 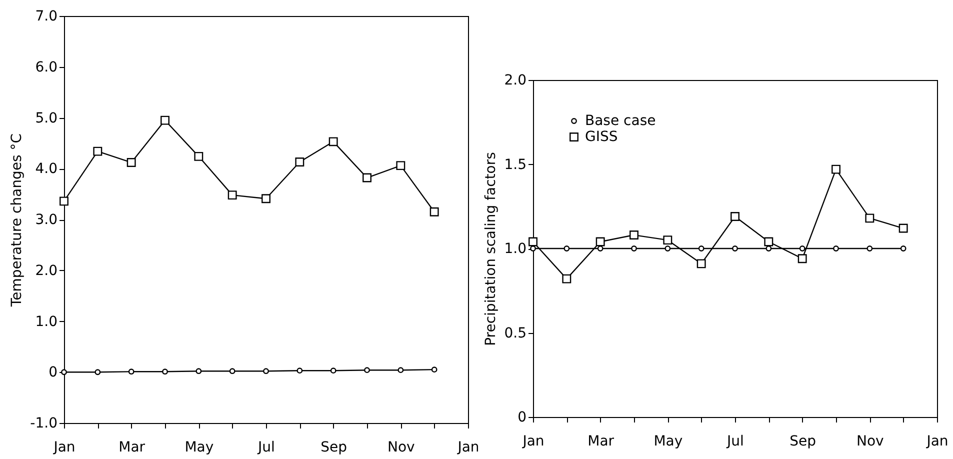 What do you see at coordinates (601, 137) in the screenshot?
I see `legend-label: GISS` at bounding box center [601, 137].